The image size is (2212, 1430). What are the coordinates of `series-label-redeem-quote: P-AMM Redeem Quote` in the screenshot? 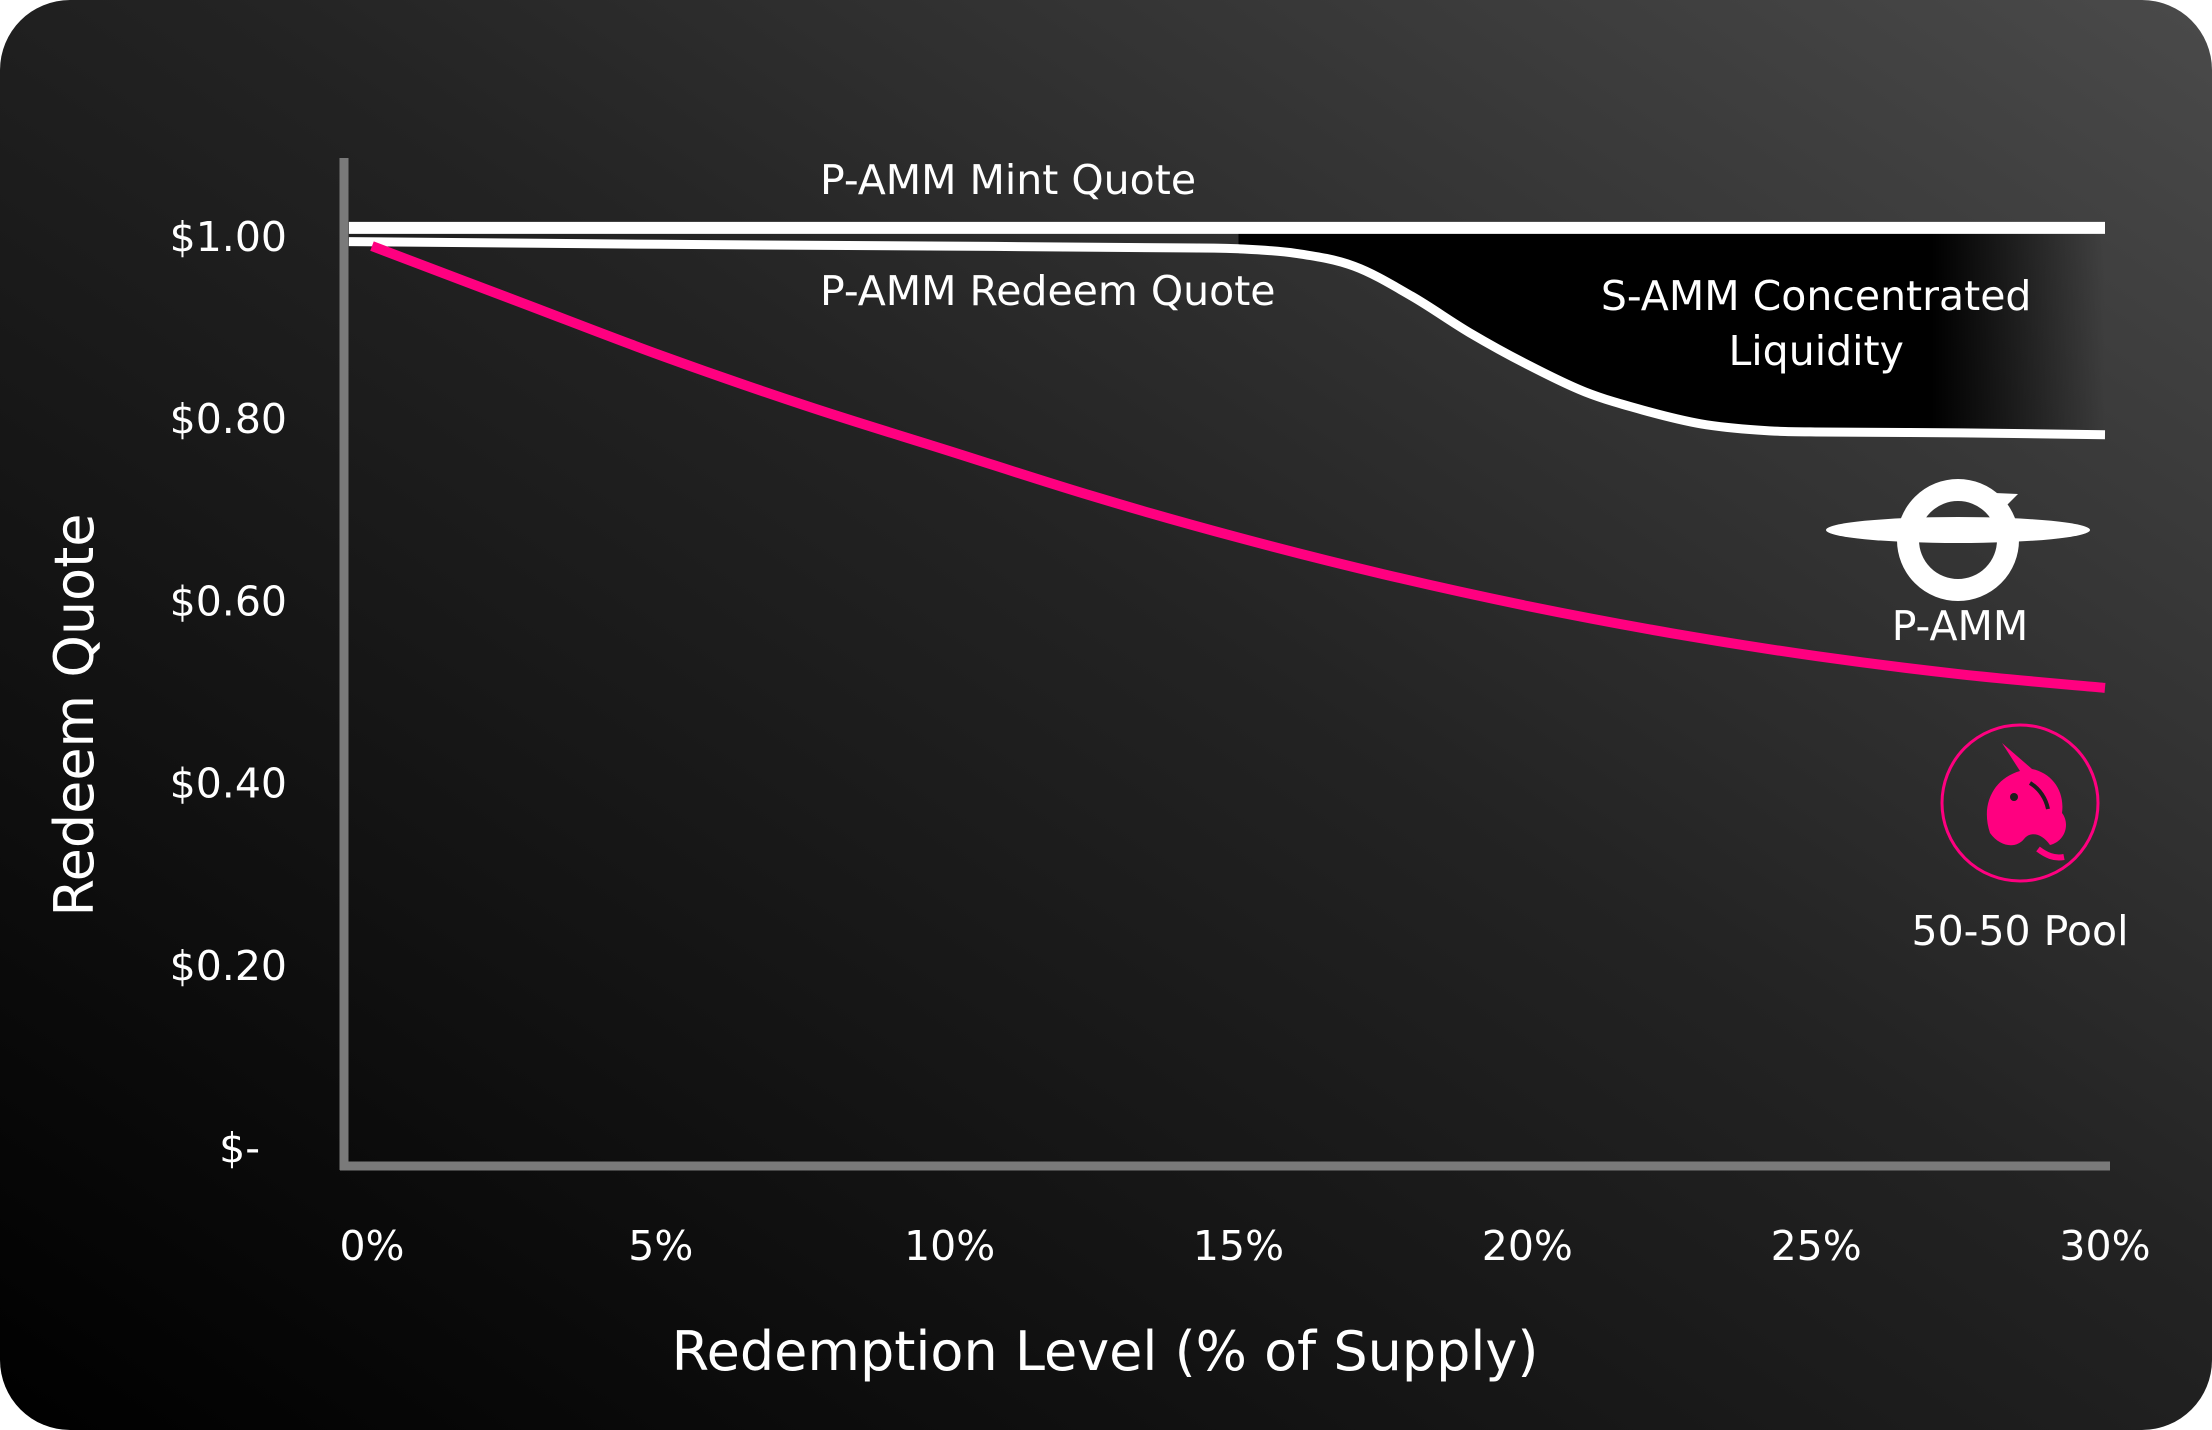 It's located at (1048, 291).